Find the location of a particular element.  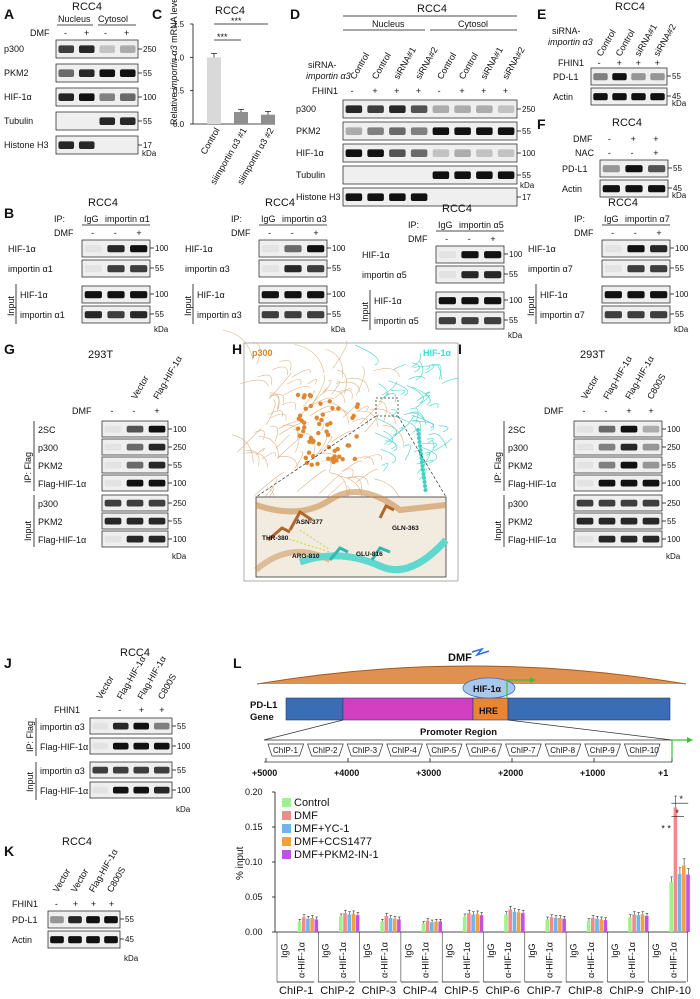

panel-letter: G is located at coordinates (9, 349).